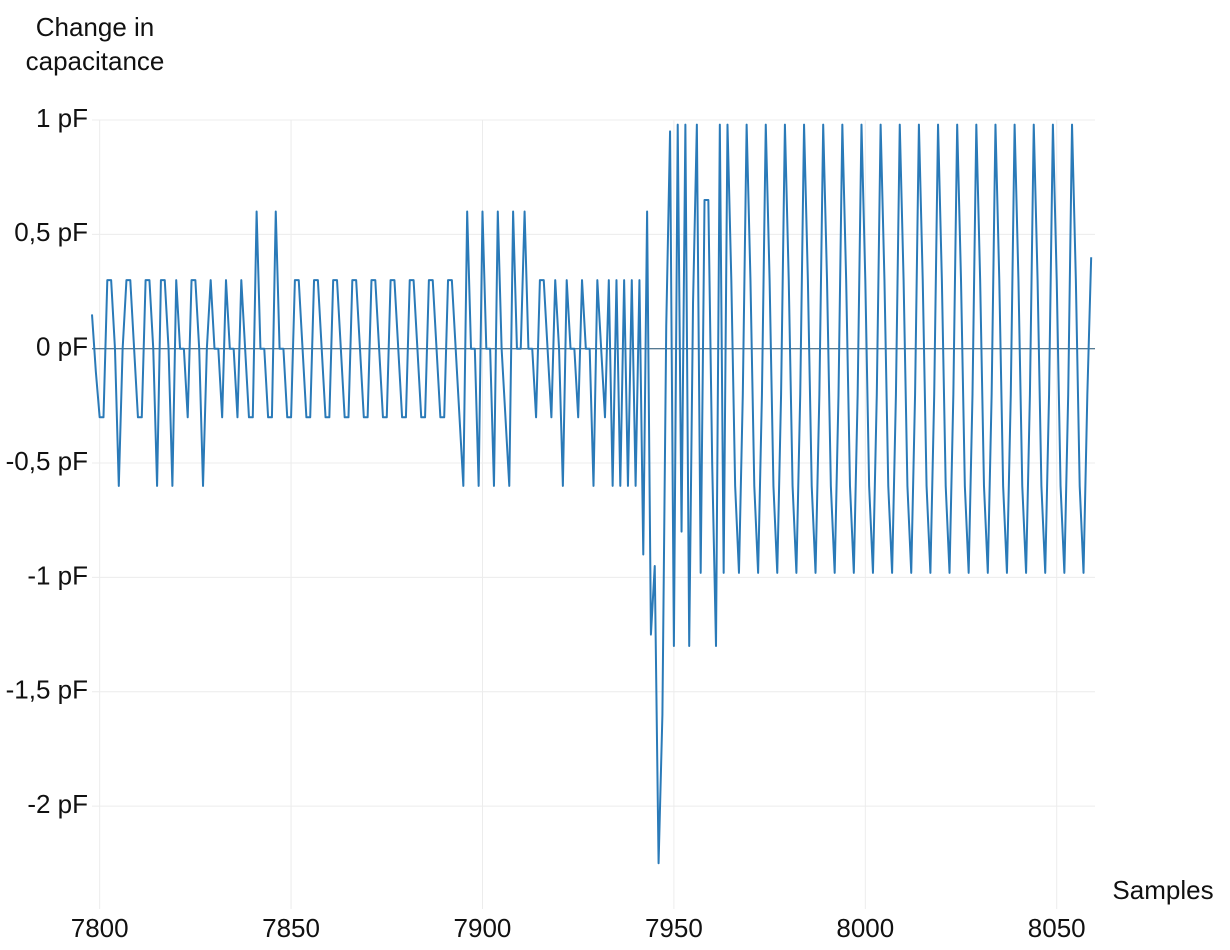 The width and height of the screenshot is (1230, 950). Describe the element at coordinates (1057, 928) in the screenshot. I see `x-tick-label: 8050` at that location.